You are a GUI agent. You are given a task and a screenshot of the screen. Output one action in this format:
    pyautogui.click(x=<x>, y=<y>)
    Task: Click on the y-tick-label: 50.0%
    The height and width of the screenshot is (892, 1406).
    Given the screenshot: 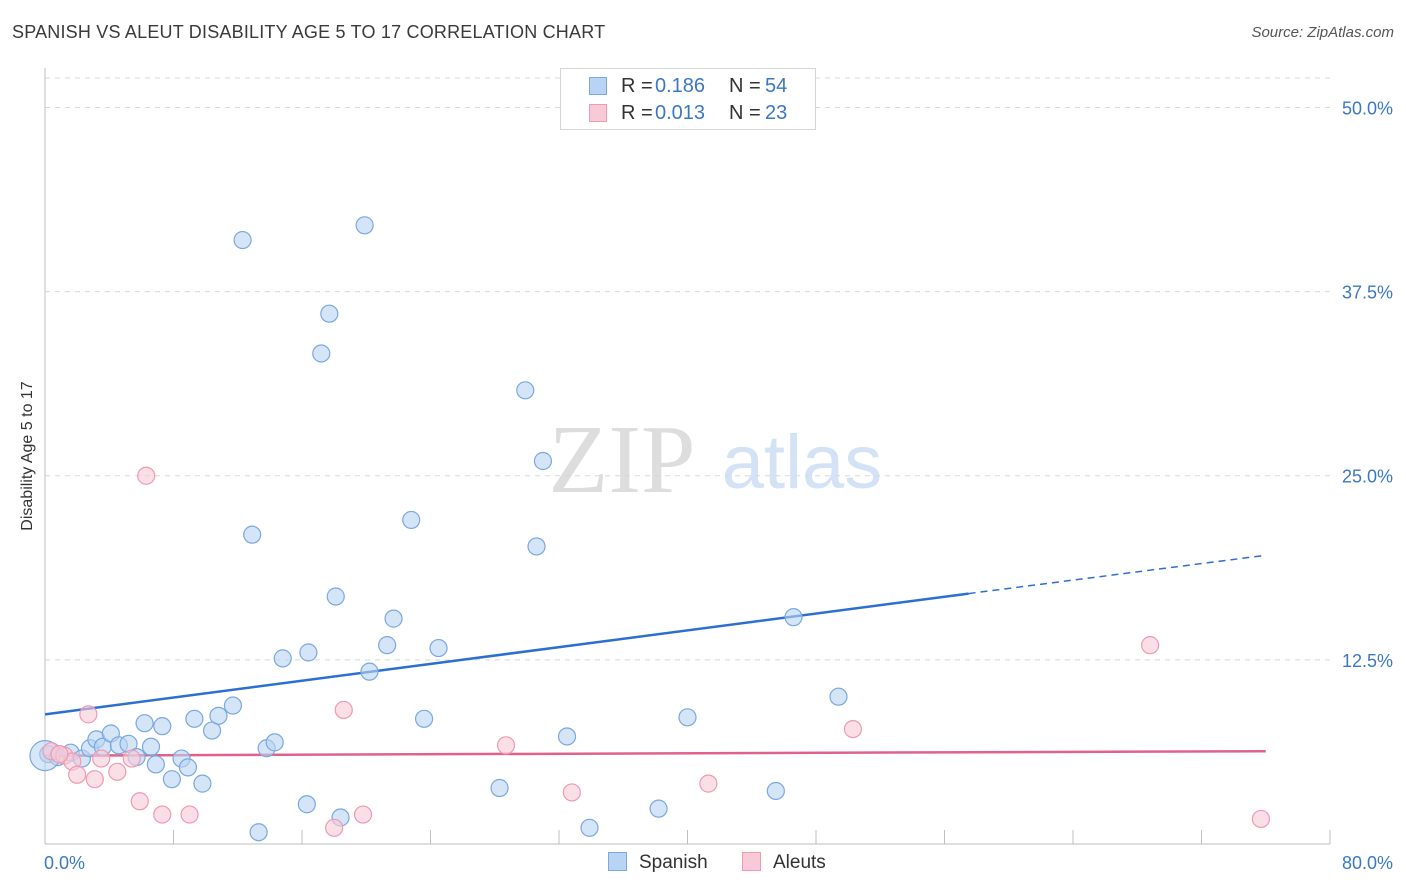 What is the action you would take?
    pyautogui.click(x=1367, y=108)
    